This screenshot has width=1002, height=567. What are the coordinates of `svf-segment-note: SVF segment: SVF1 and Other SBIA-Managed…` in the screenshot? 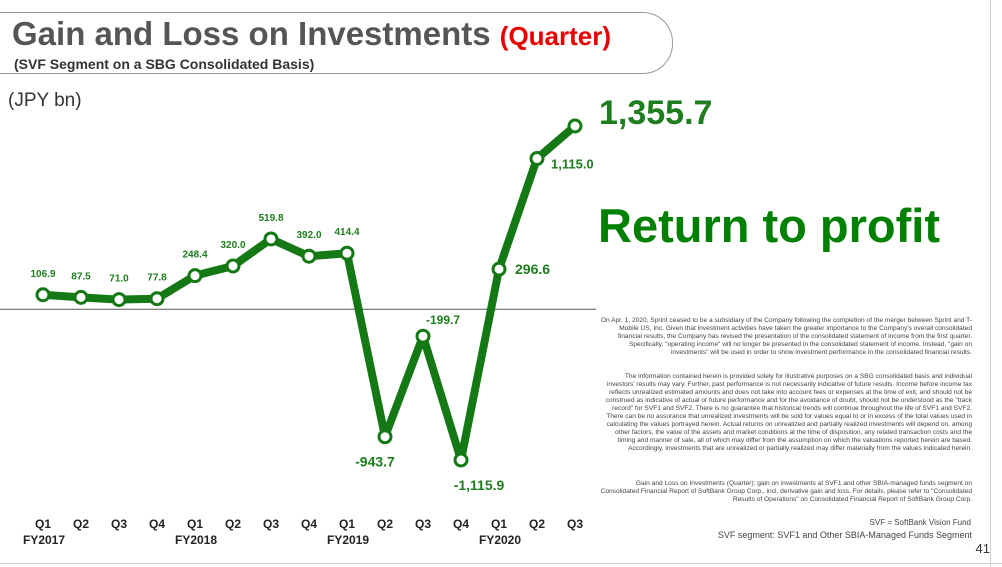 It's located at (844, 535).